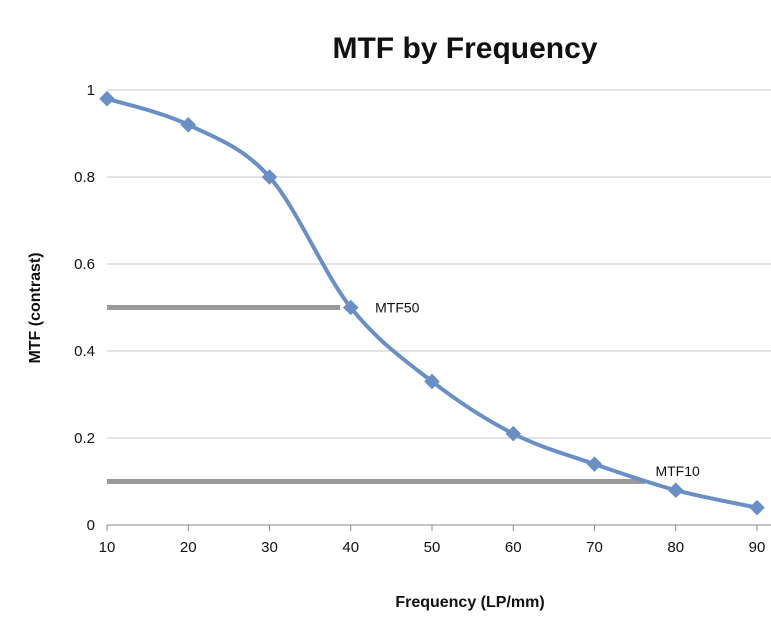 The image size is (771, 629). What do you see at coordinates (84, 177) in the screenshot?
I see `y-tick-label: 0.8` at bounding box center [84, 177].